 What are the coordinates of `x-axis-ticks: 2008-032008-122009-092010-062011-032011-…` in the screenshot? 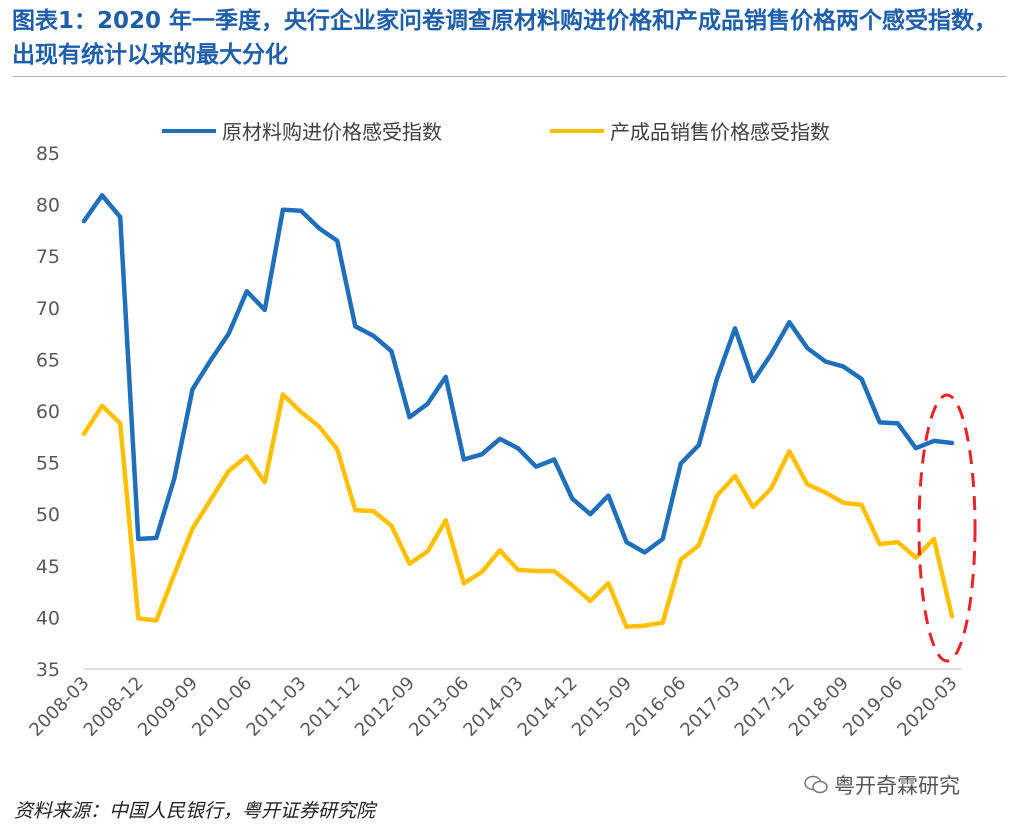 It's located at (493, 707).